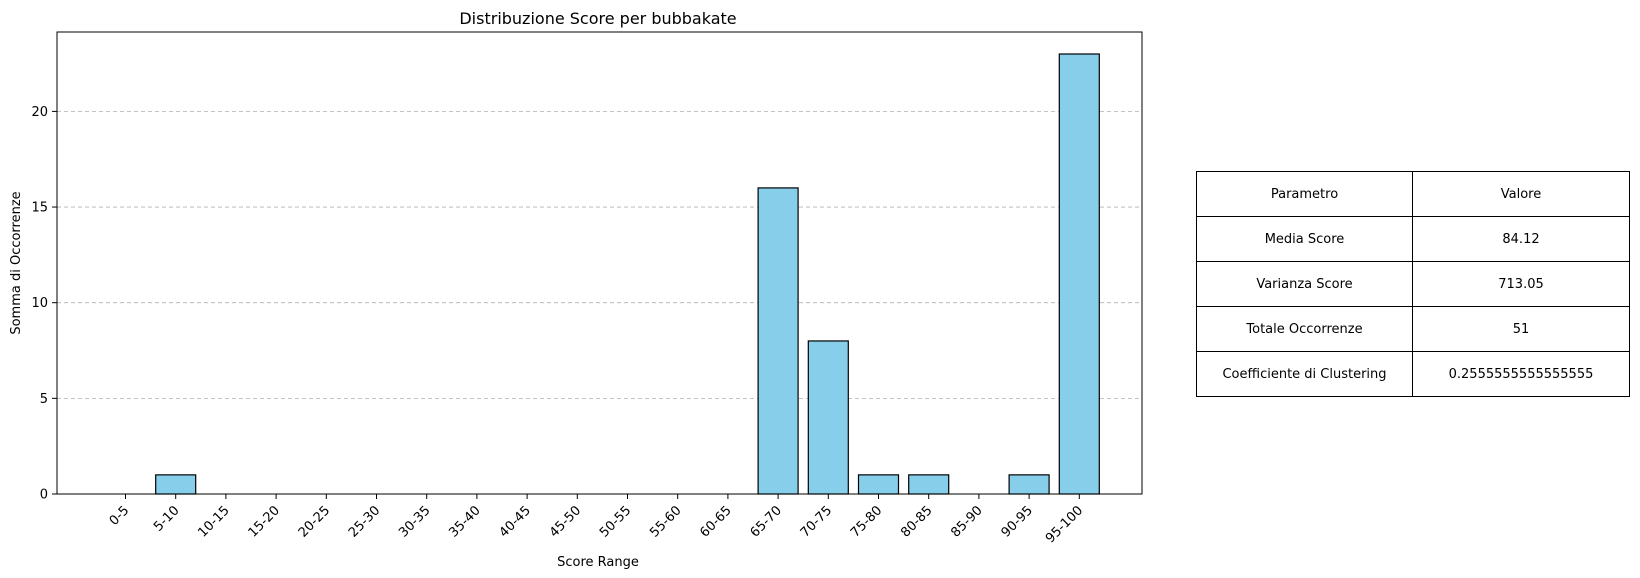 The width and height of the screenshot is (1640, 578). What do you see at coordinates (1304, 239) in the screenshot?
I see `table-cell-param: Media Score` at bounding box center [1304, 239].